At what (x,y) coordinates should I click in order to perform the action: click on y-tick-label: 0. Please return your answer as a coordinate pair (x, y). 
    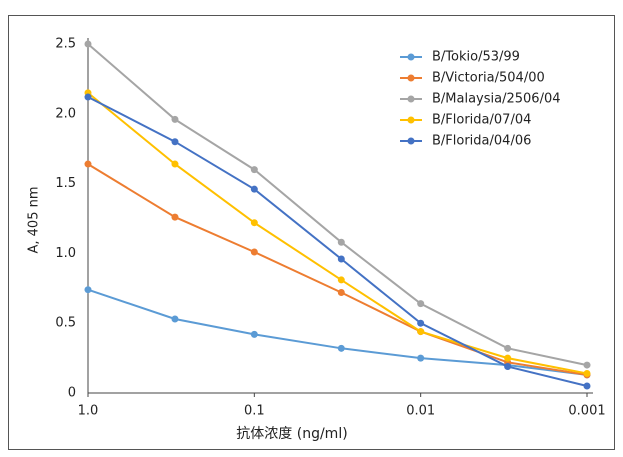
    Looking at the image, I should click on (72, 393).